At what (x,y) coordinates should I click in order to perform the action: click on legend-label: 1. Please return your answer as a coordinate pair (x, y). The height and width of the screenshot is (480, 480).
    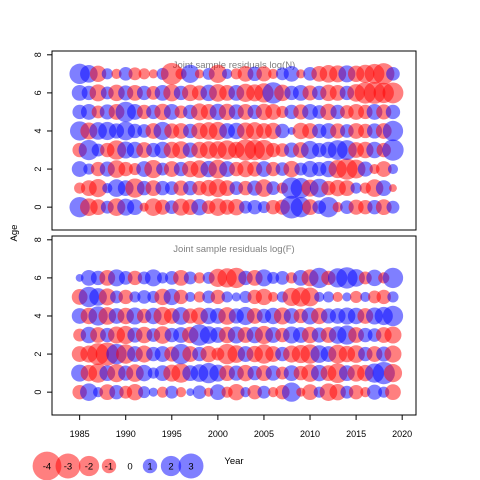
    Looking at the image, I should click on (149, 467).